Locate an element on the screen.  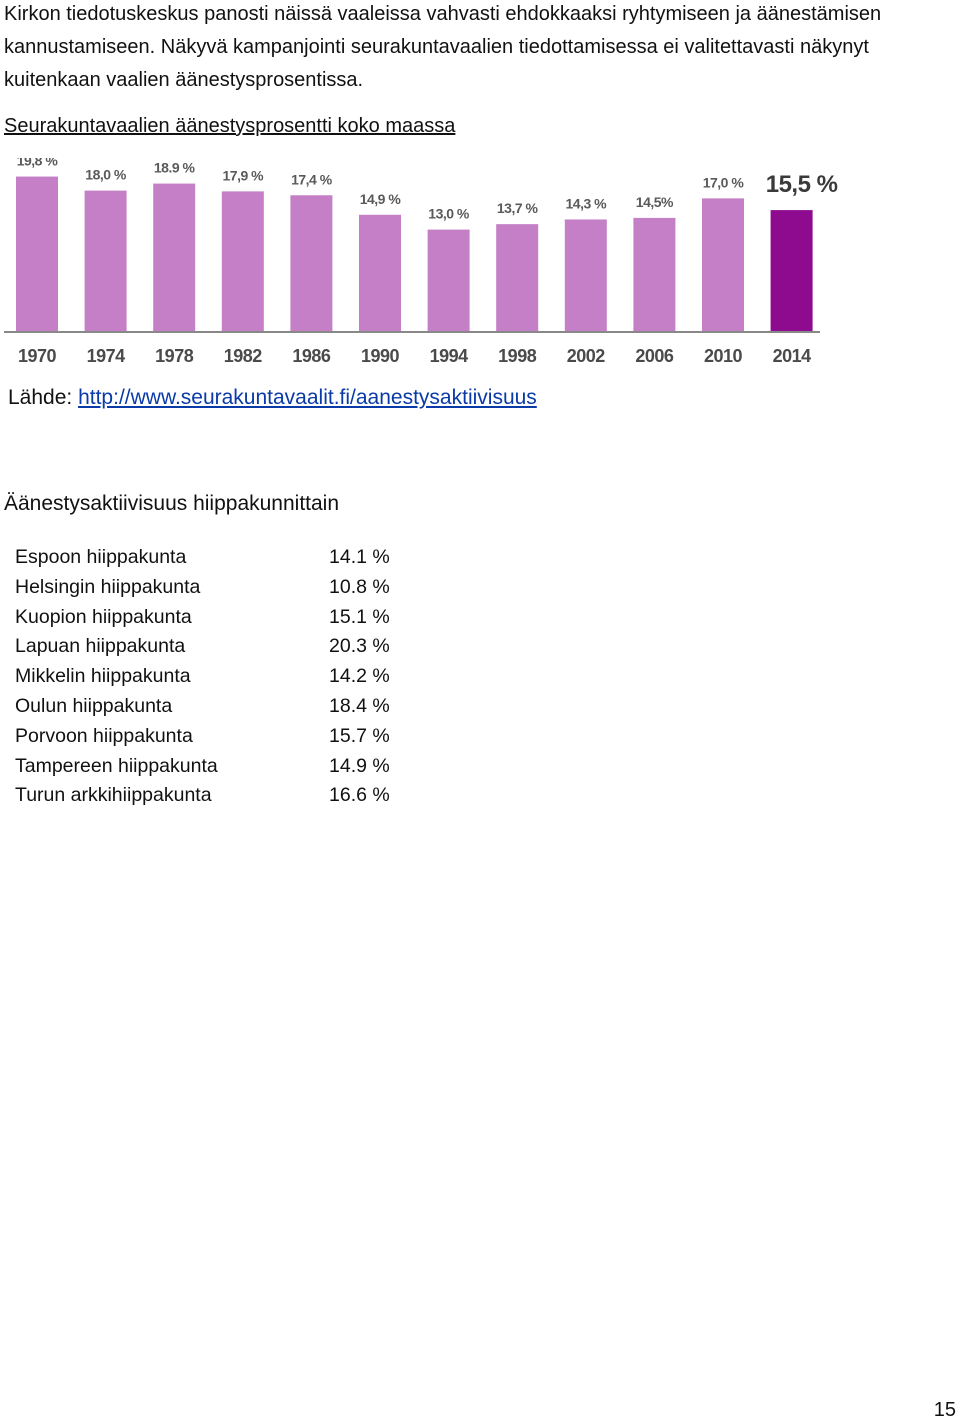
x-tick-2002: 2002 is located at coordinates (586, 356).